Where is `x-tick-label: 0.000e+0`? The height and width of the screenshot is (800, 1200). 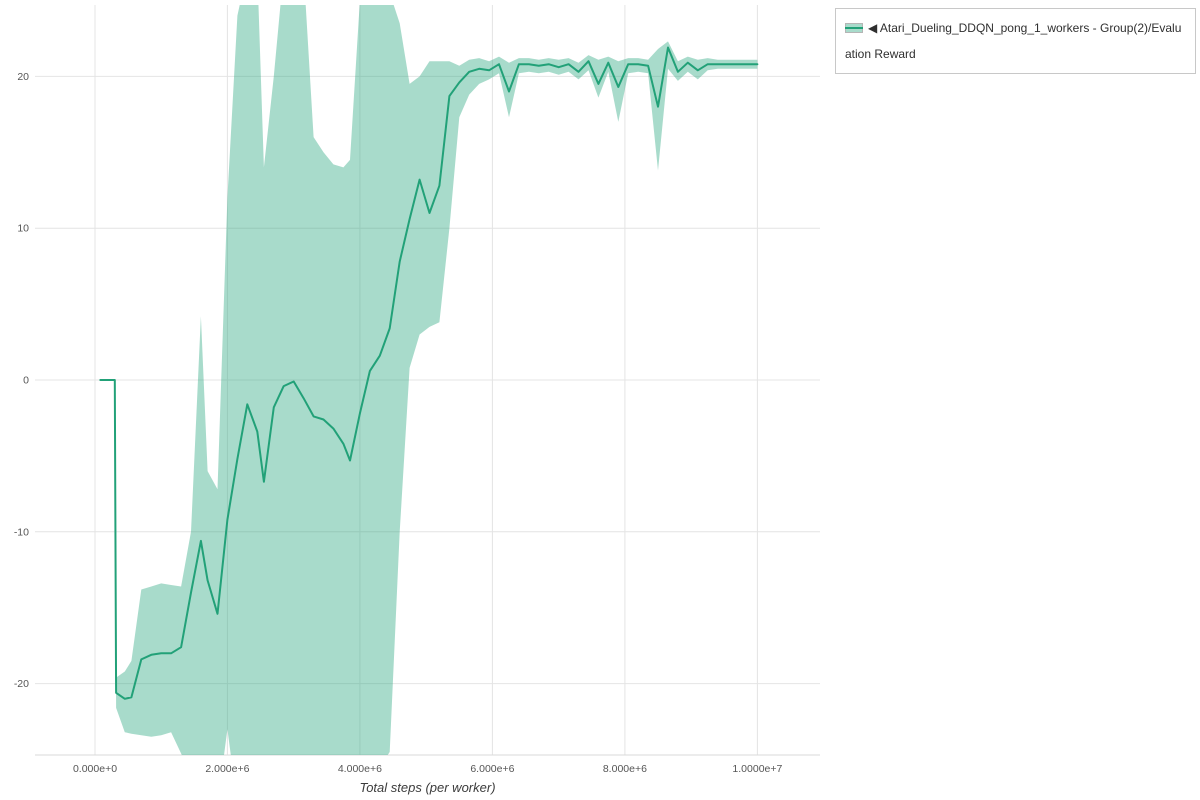
x-tick-label: 0.000e+0 is located at coordinates (95, 769).